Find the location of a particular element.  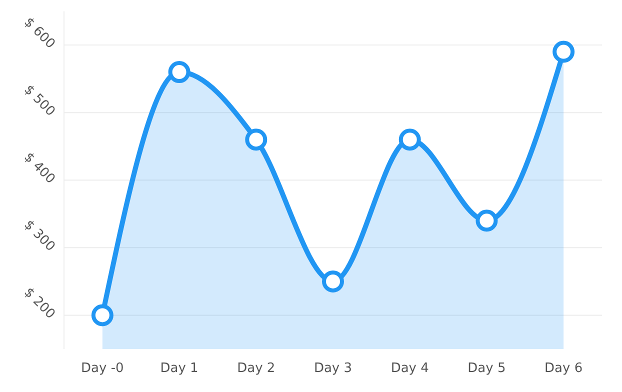

y-tick-label: $ 400 is located at coordinates (39, 168).